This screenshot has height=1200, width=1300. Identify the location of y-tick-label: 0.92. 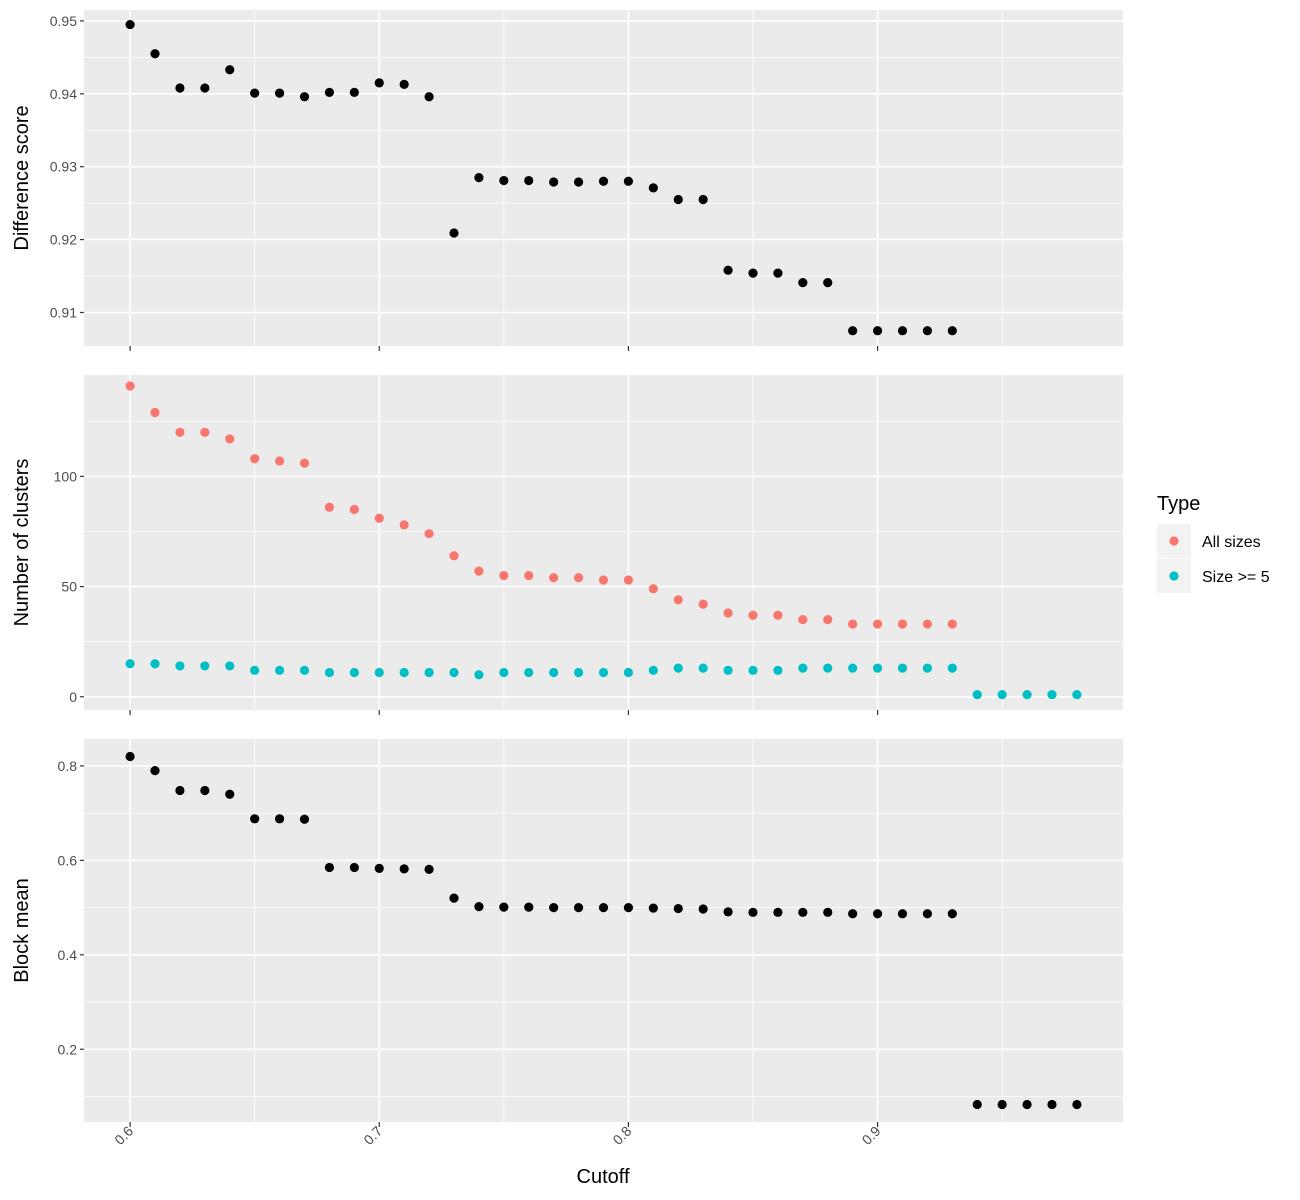
(63, 240).